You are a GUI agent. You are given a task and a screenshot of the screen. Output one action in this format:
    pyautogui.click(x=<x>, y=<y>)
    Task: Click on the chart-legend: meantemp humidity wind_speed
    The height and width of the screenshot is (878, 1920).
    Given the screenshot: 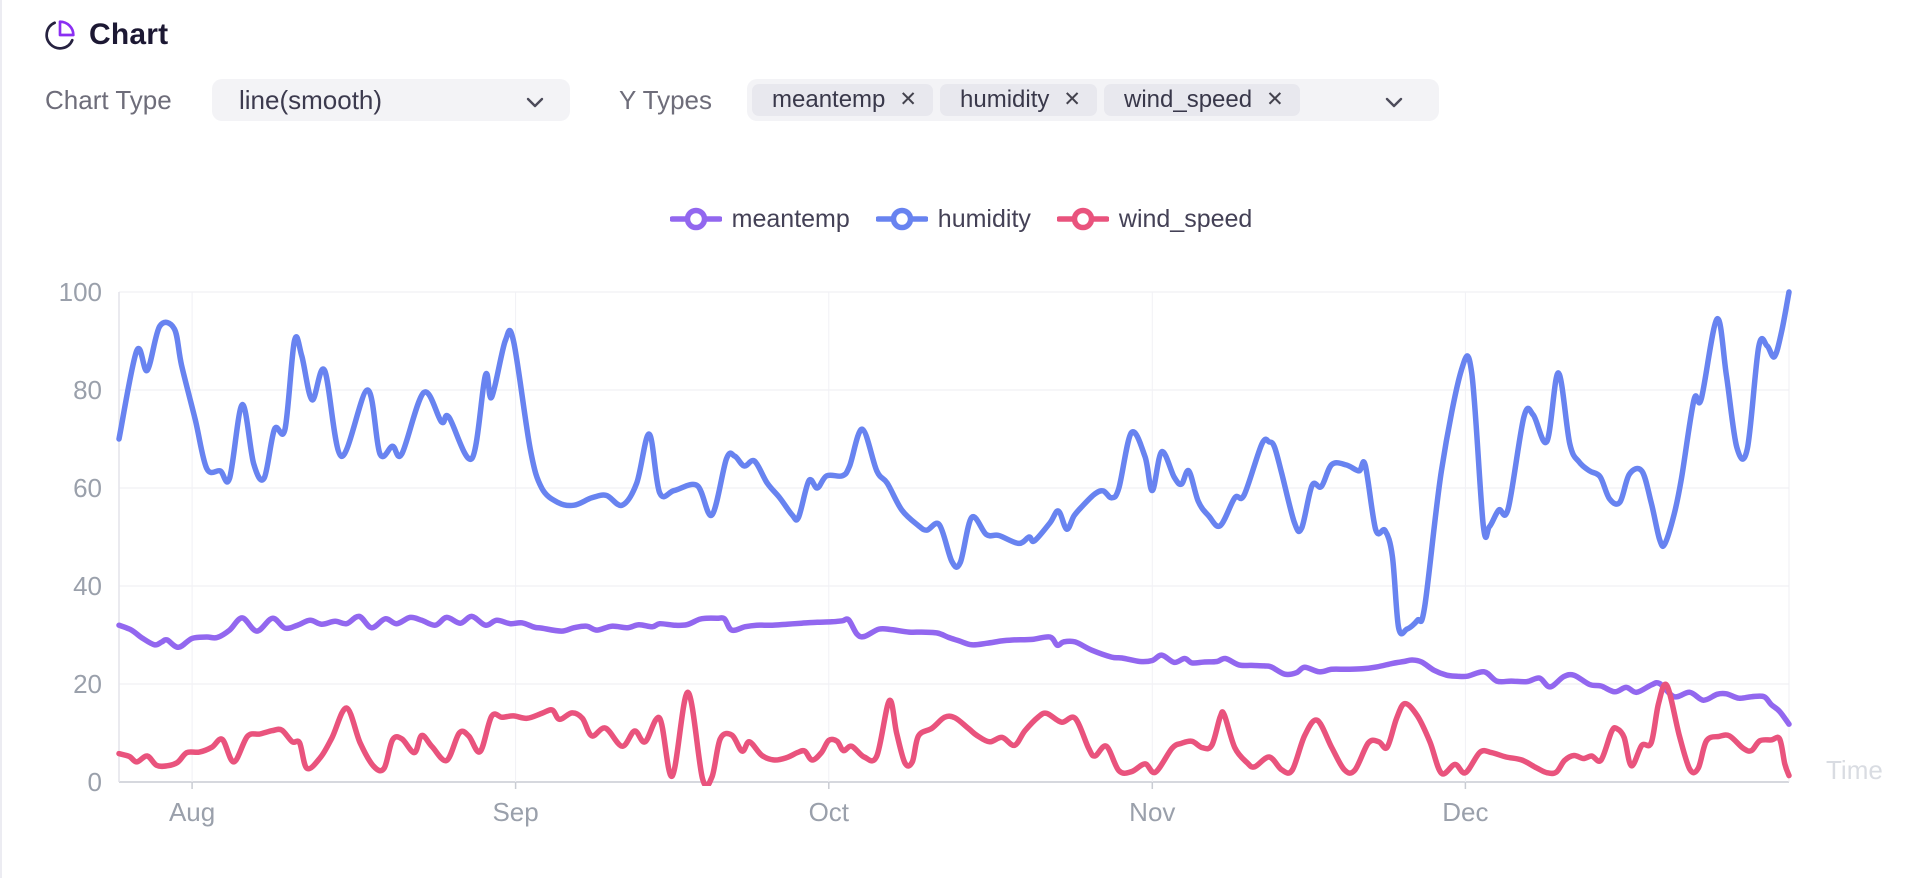 What is the action you would take?
    pyautogui.click(x=961, y=219)
    